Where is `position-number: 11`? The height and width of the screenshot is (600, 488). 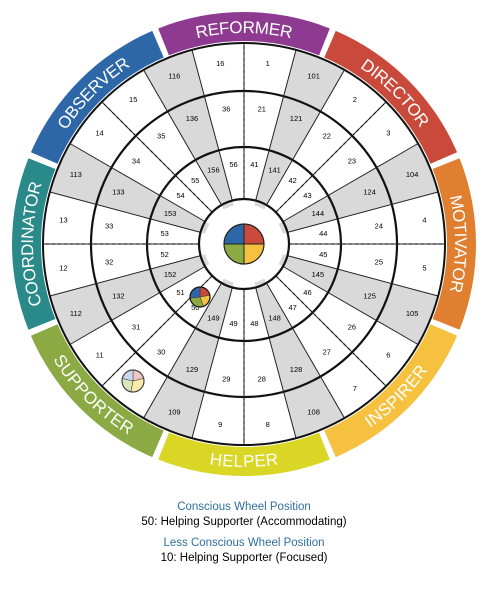 position-number: 11 is located at coordinates (100, 354).